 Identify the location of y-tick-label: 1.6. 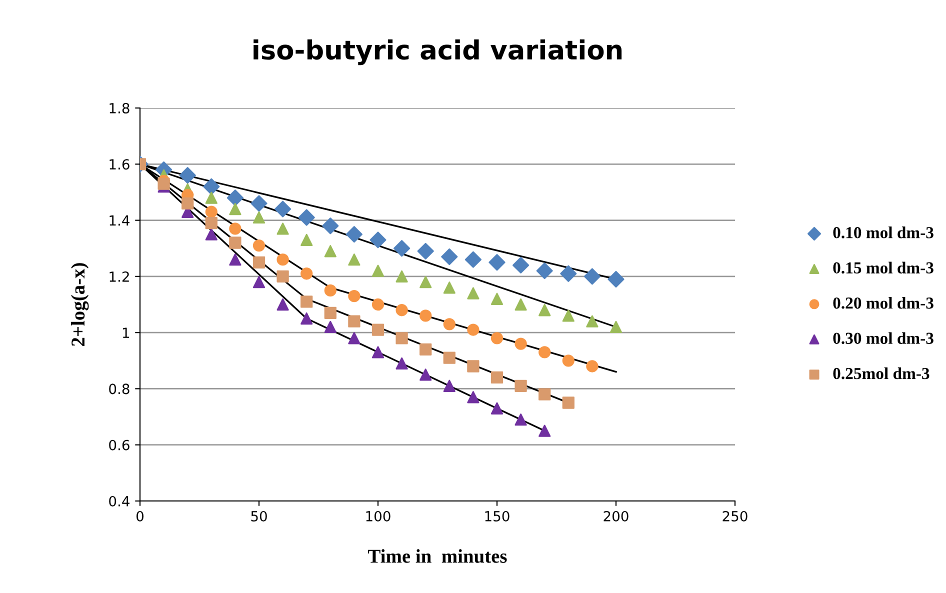
(120, 164).